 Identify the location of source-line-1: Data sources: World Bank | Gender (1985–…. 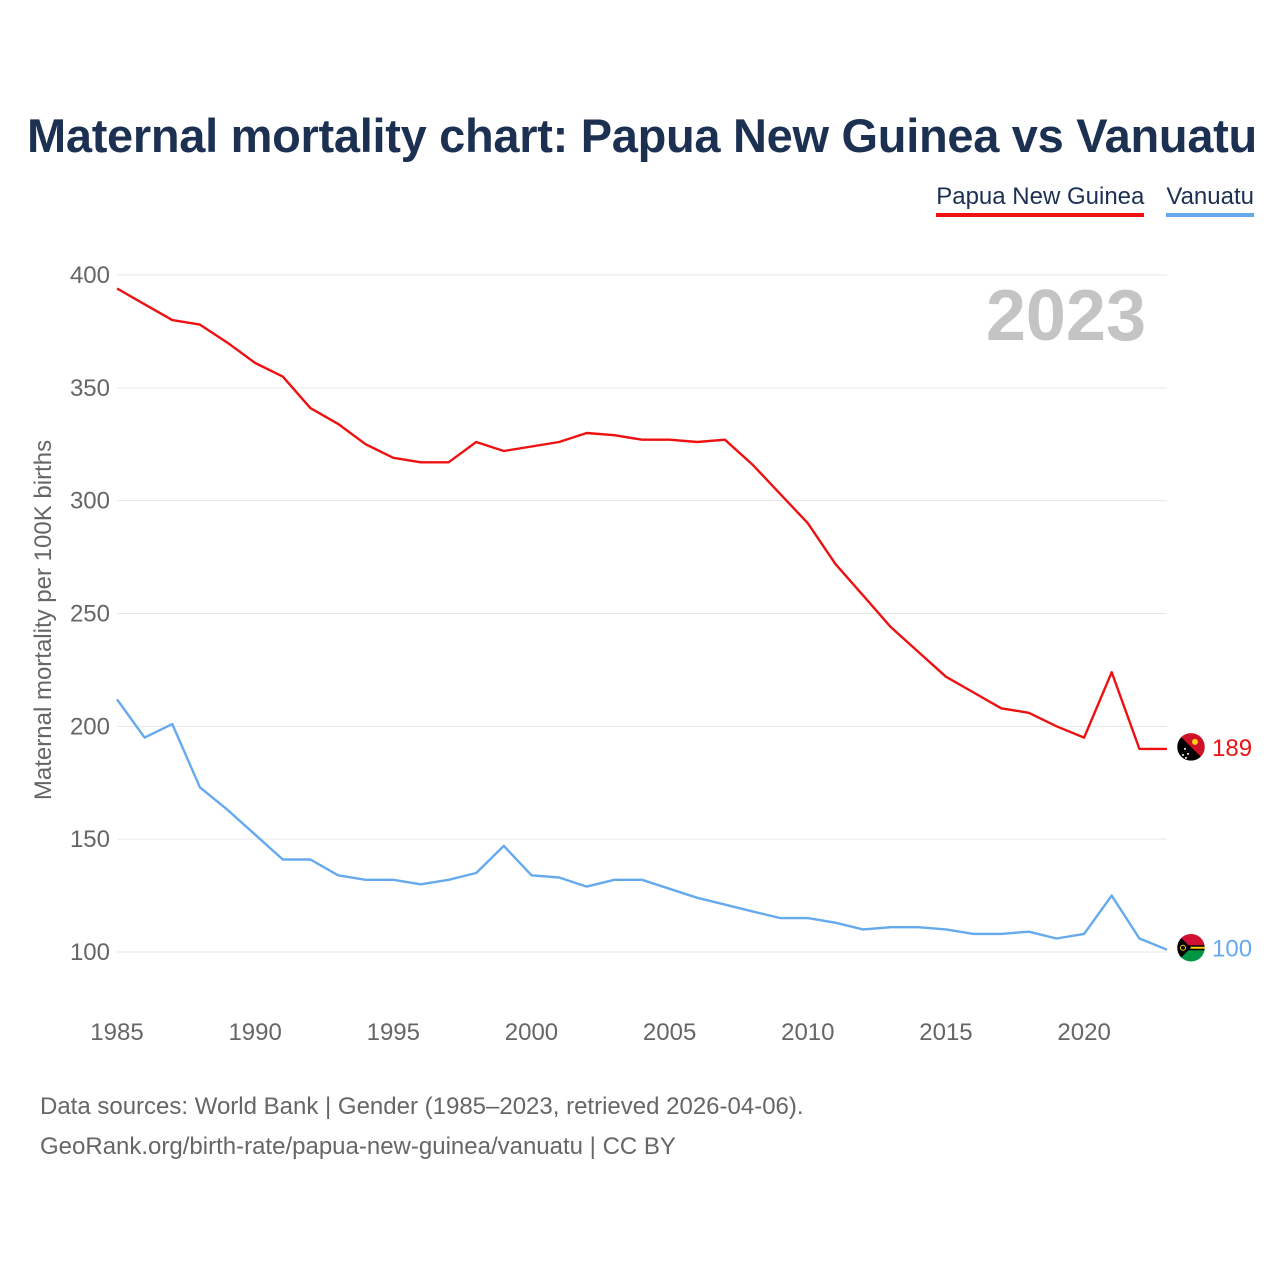
(422, 1106).